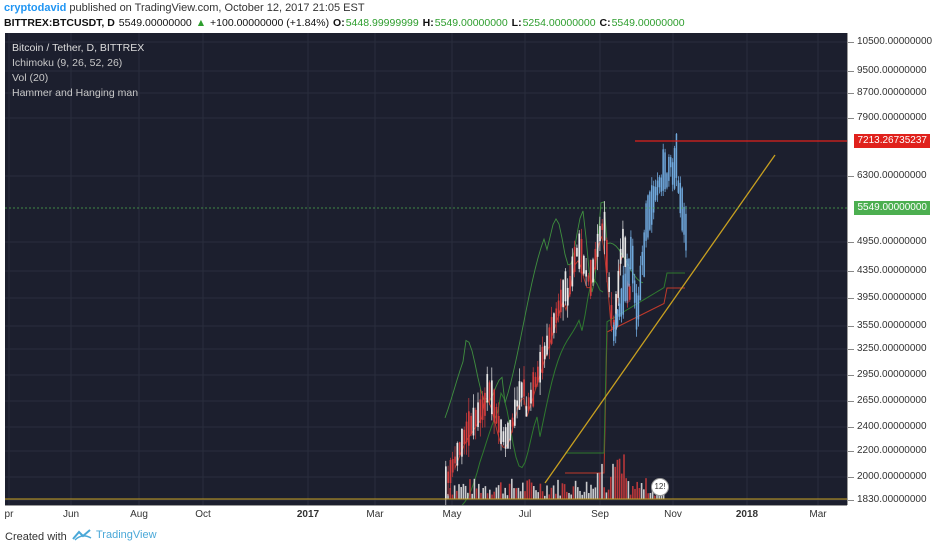 The height and width of the screenshot is (550, 932). I want to click on price-tick-label: 8700.00000000, so click(892, 92).